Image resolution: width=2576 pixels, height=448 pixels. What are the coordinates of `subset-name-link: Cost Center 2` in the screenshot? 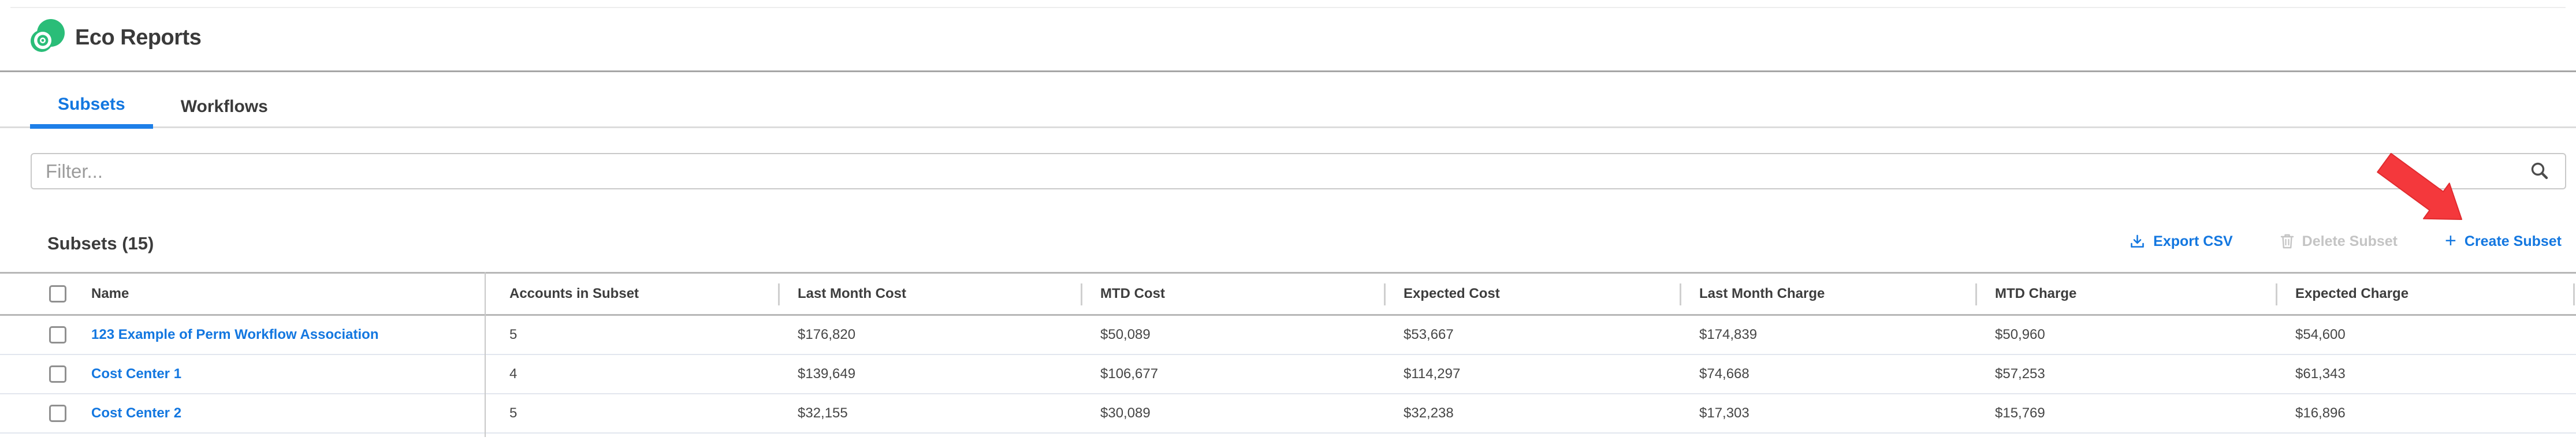 It's located at (136, 413).